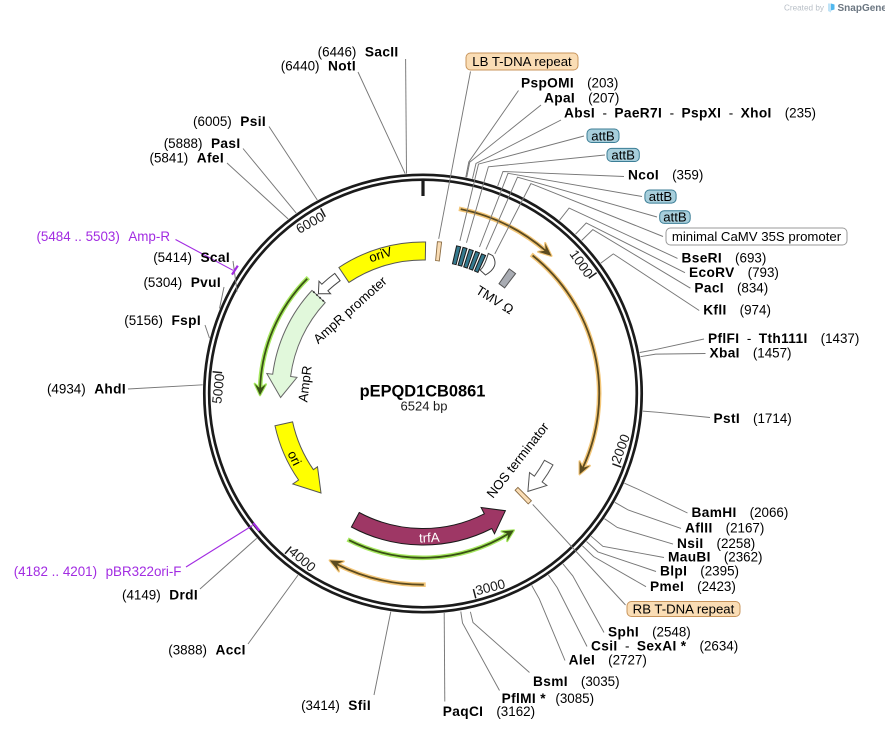  I want to click on svg-text: AleI(2727), so click(608, 660).